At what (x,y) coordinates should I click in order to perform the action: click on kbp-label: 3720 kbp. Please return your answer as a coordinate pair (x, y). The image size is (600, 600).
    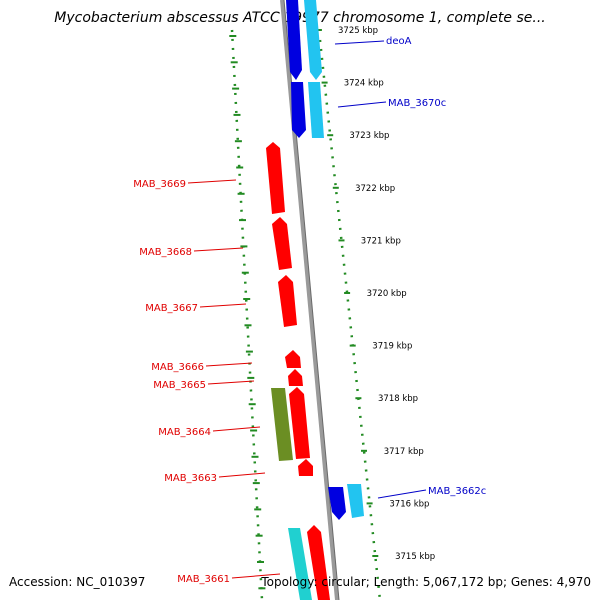
    Looking at the image, I should click on (387, 294).